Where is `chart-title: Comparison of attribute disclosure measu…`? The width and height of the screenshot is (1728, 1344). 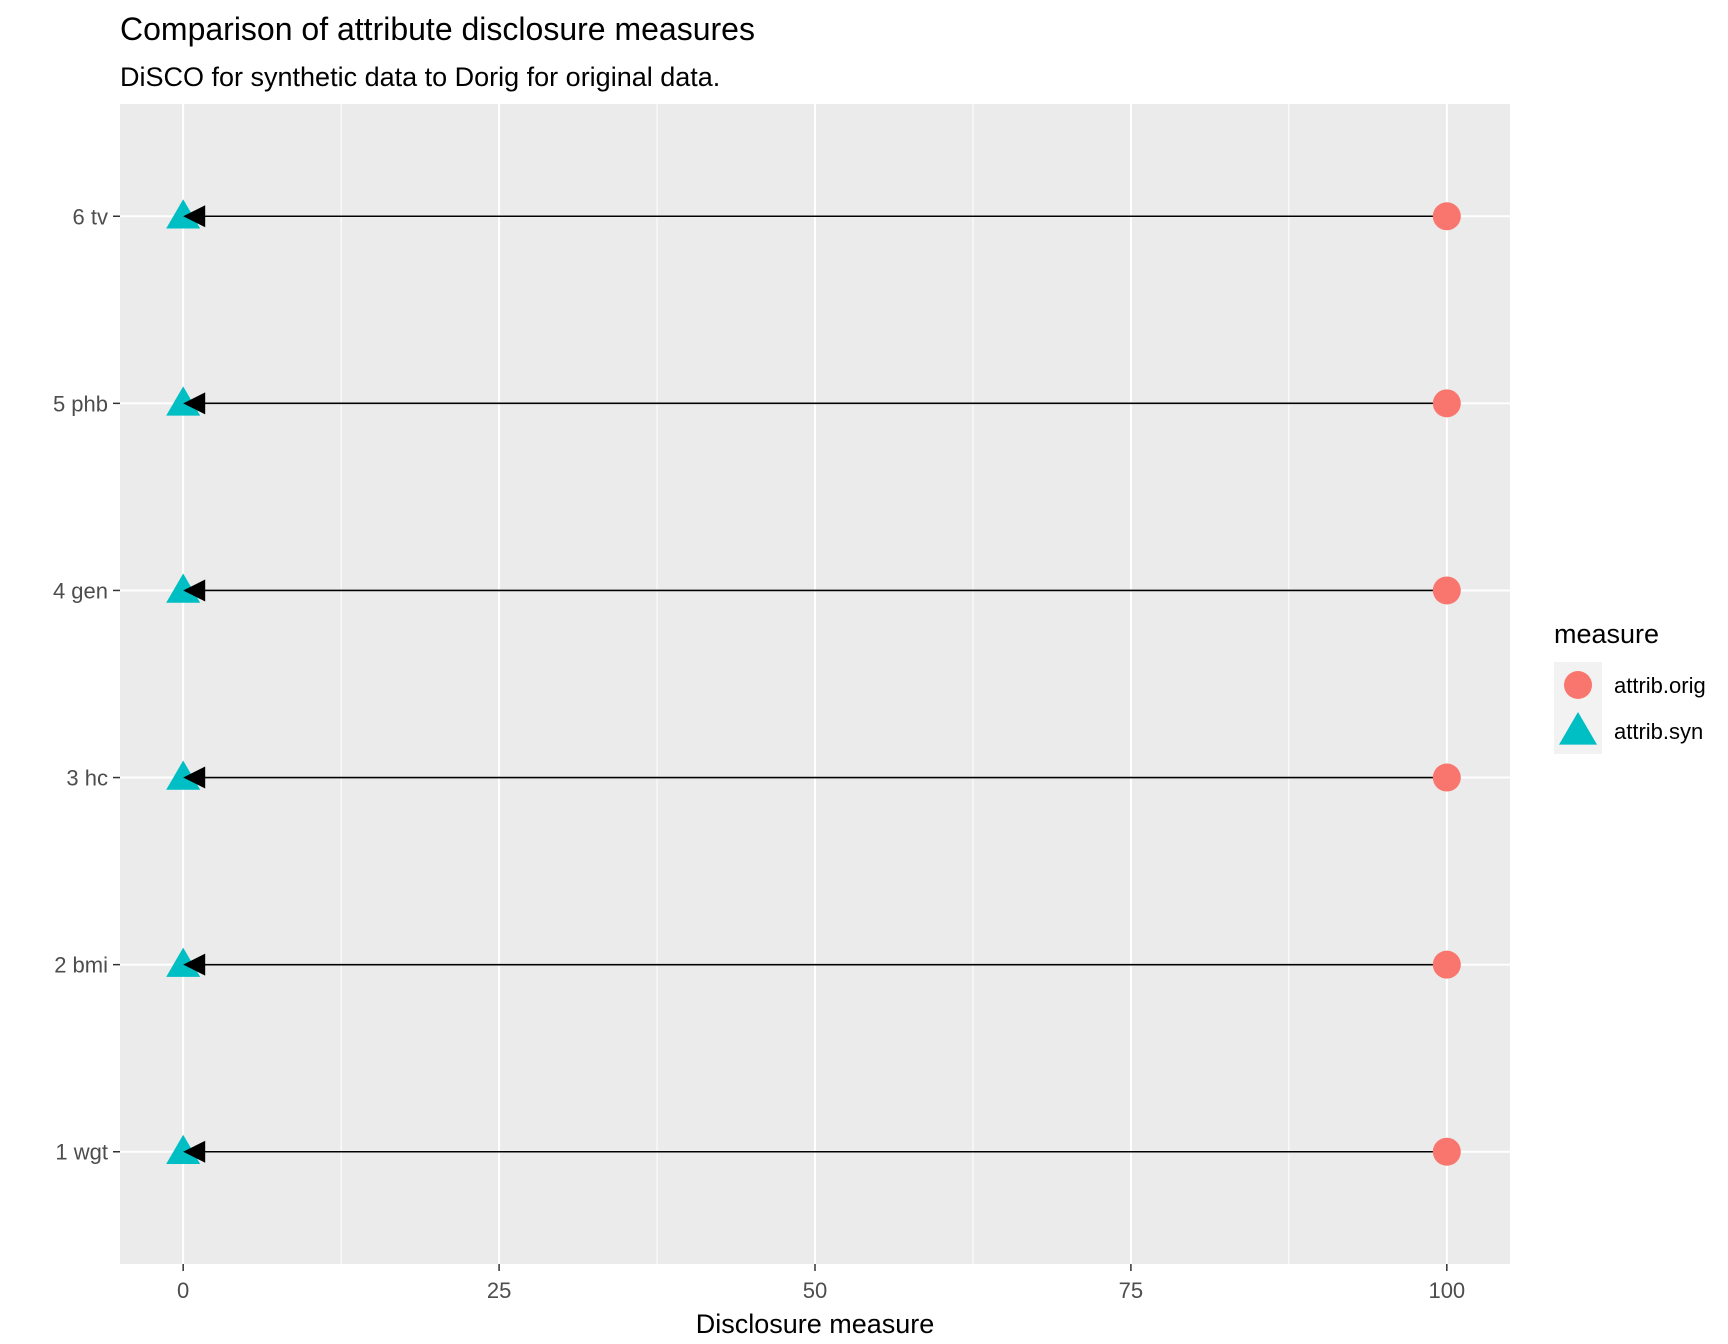
chart-title: Comparison of attribute disclosure measu… is located at coordinates (437, 29).